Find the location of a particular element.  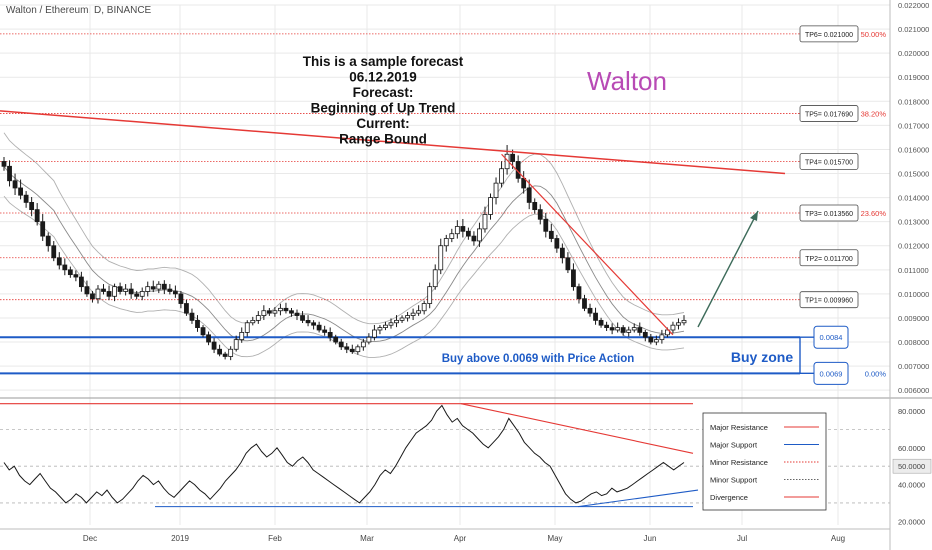

target-label: TP4= 0.015700 is located at coordinates (829, 162).